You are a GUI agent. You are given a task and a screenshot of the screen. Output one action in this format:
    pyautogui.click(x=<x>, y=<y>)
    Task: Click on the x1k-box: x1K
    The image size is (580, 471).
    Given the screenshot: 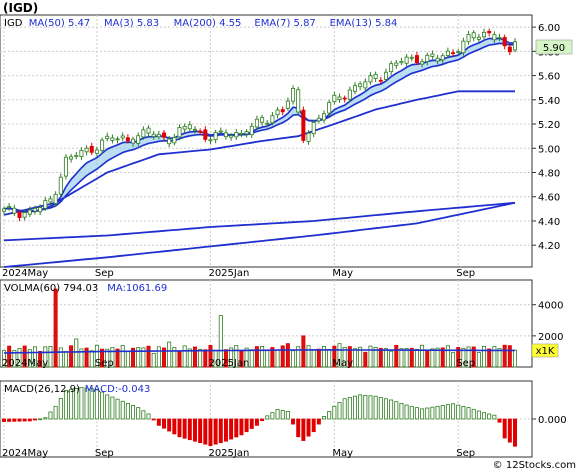 What is the action you would take?
    pyautogui.click(x=545, y=350)
    